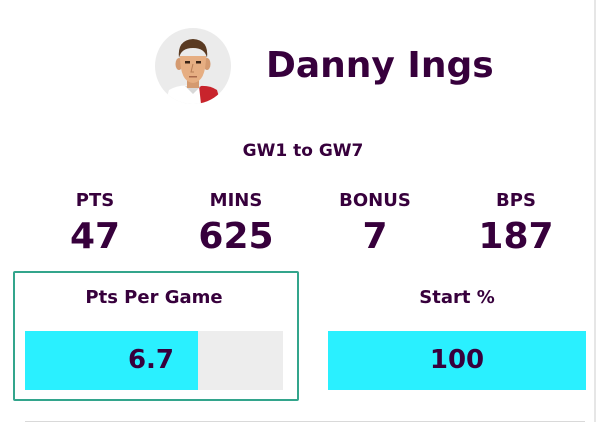 Image resolution: width=606 pixels, height=422 pixels. What do you see at coordinates (236, 236) in the screenshot?
I see `stat-value: 625` at bounding box center [236, 236].